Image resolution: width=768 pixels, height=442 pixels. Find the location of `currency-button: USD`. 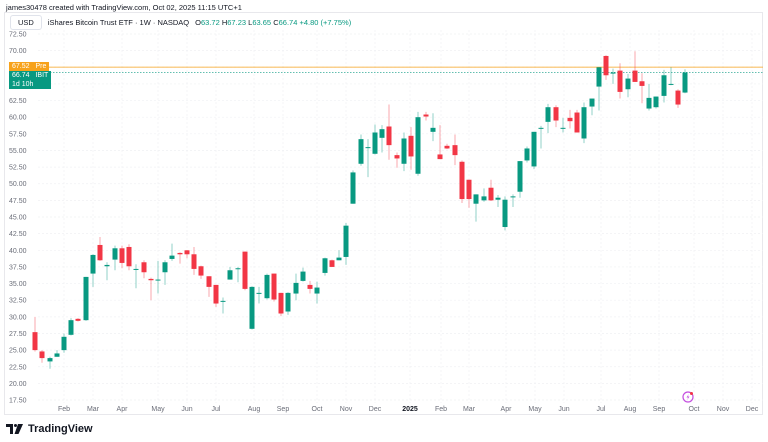

currency-button: USD is located at coordinates (26, 22).